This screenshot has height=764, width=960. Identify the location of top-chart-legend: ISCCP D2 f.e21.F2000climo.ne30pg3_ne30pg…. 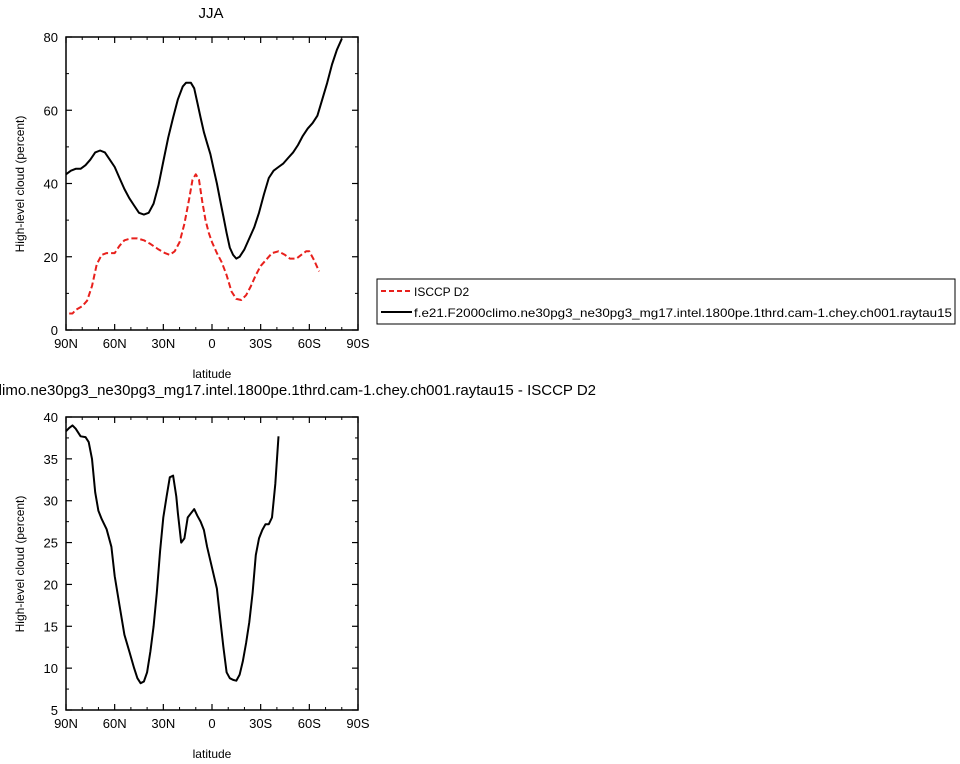
(666, 301).